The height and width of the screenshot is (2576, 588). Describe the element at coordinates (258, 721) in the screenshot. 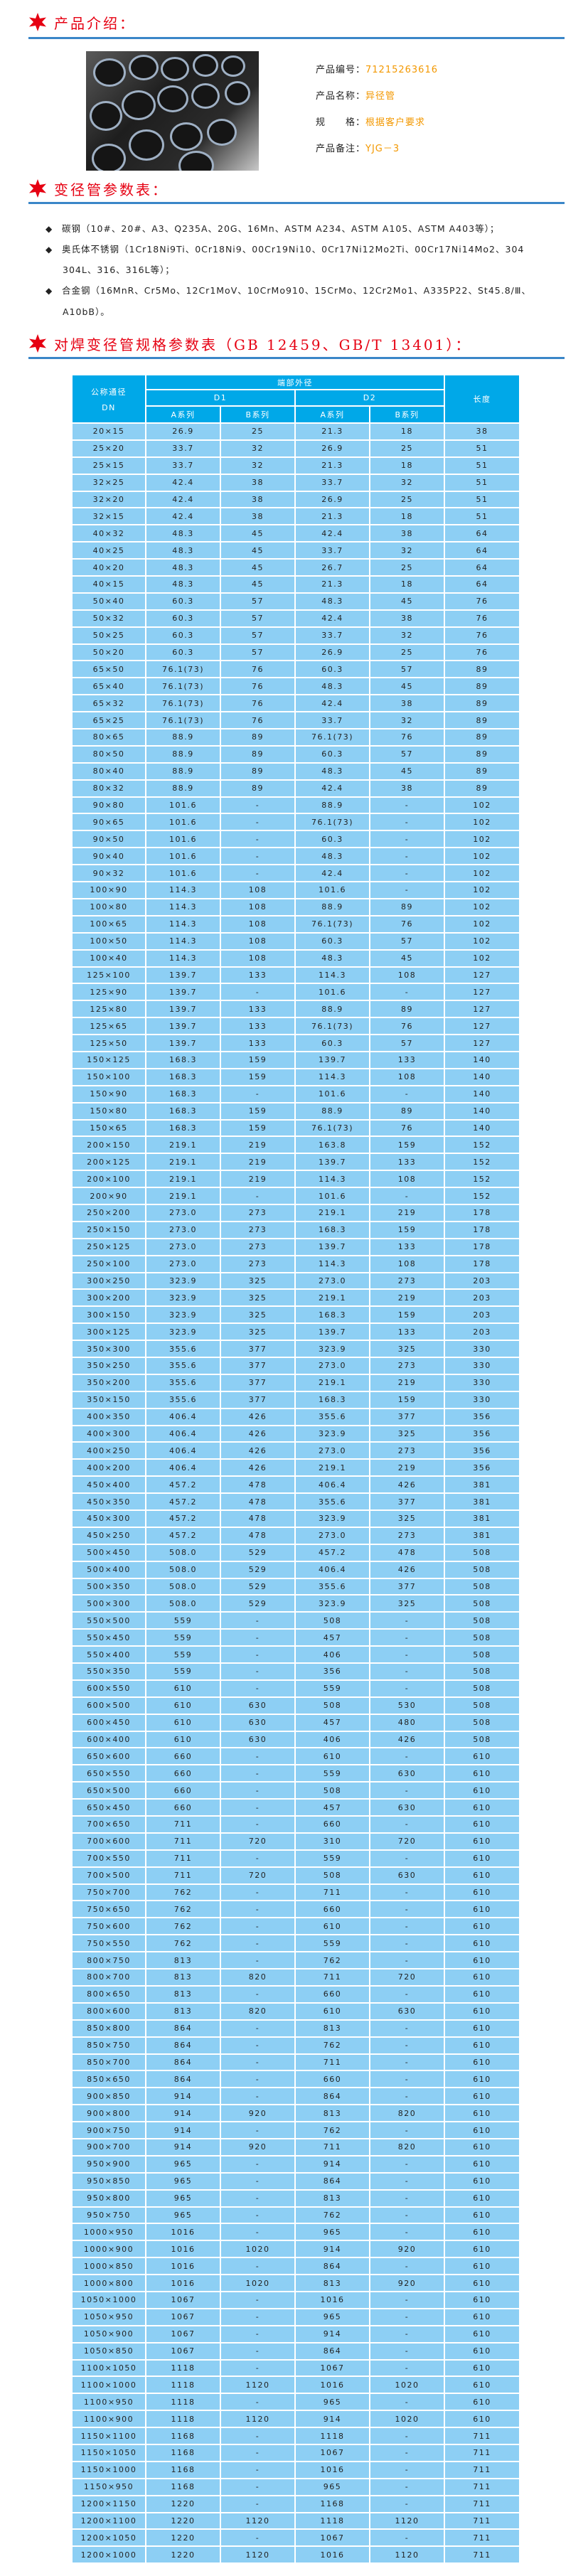

I see `cell-d1-b: 76` at that location.